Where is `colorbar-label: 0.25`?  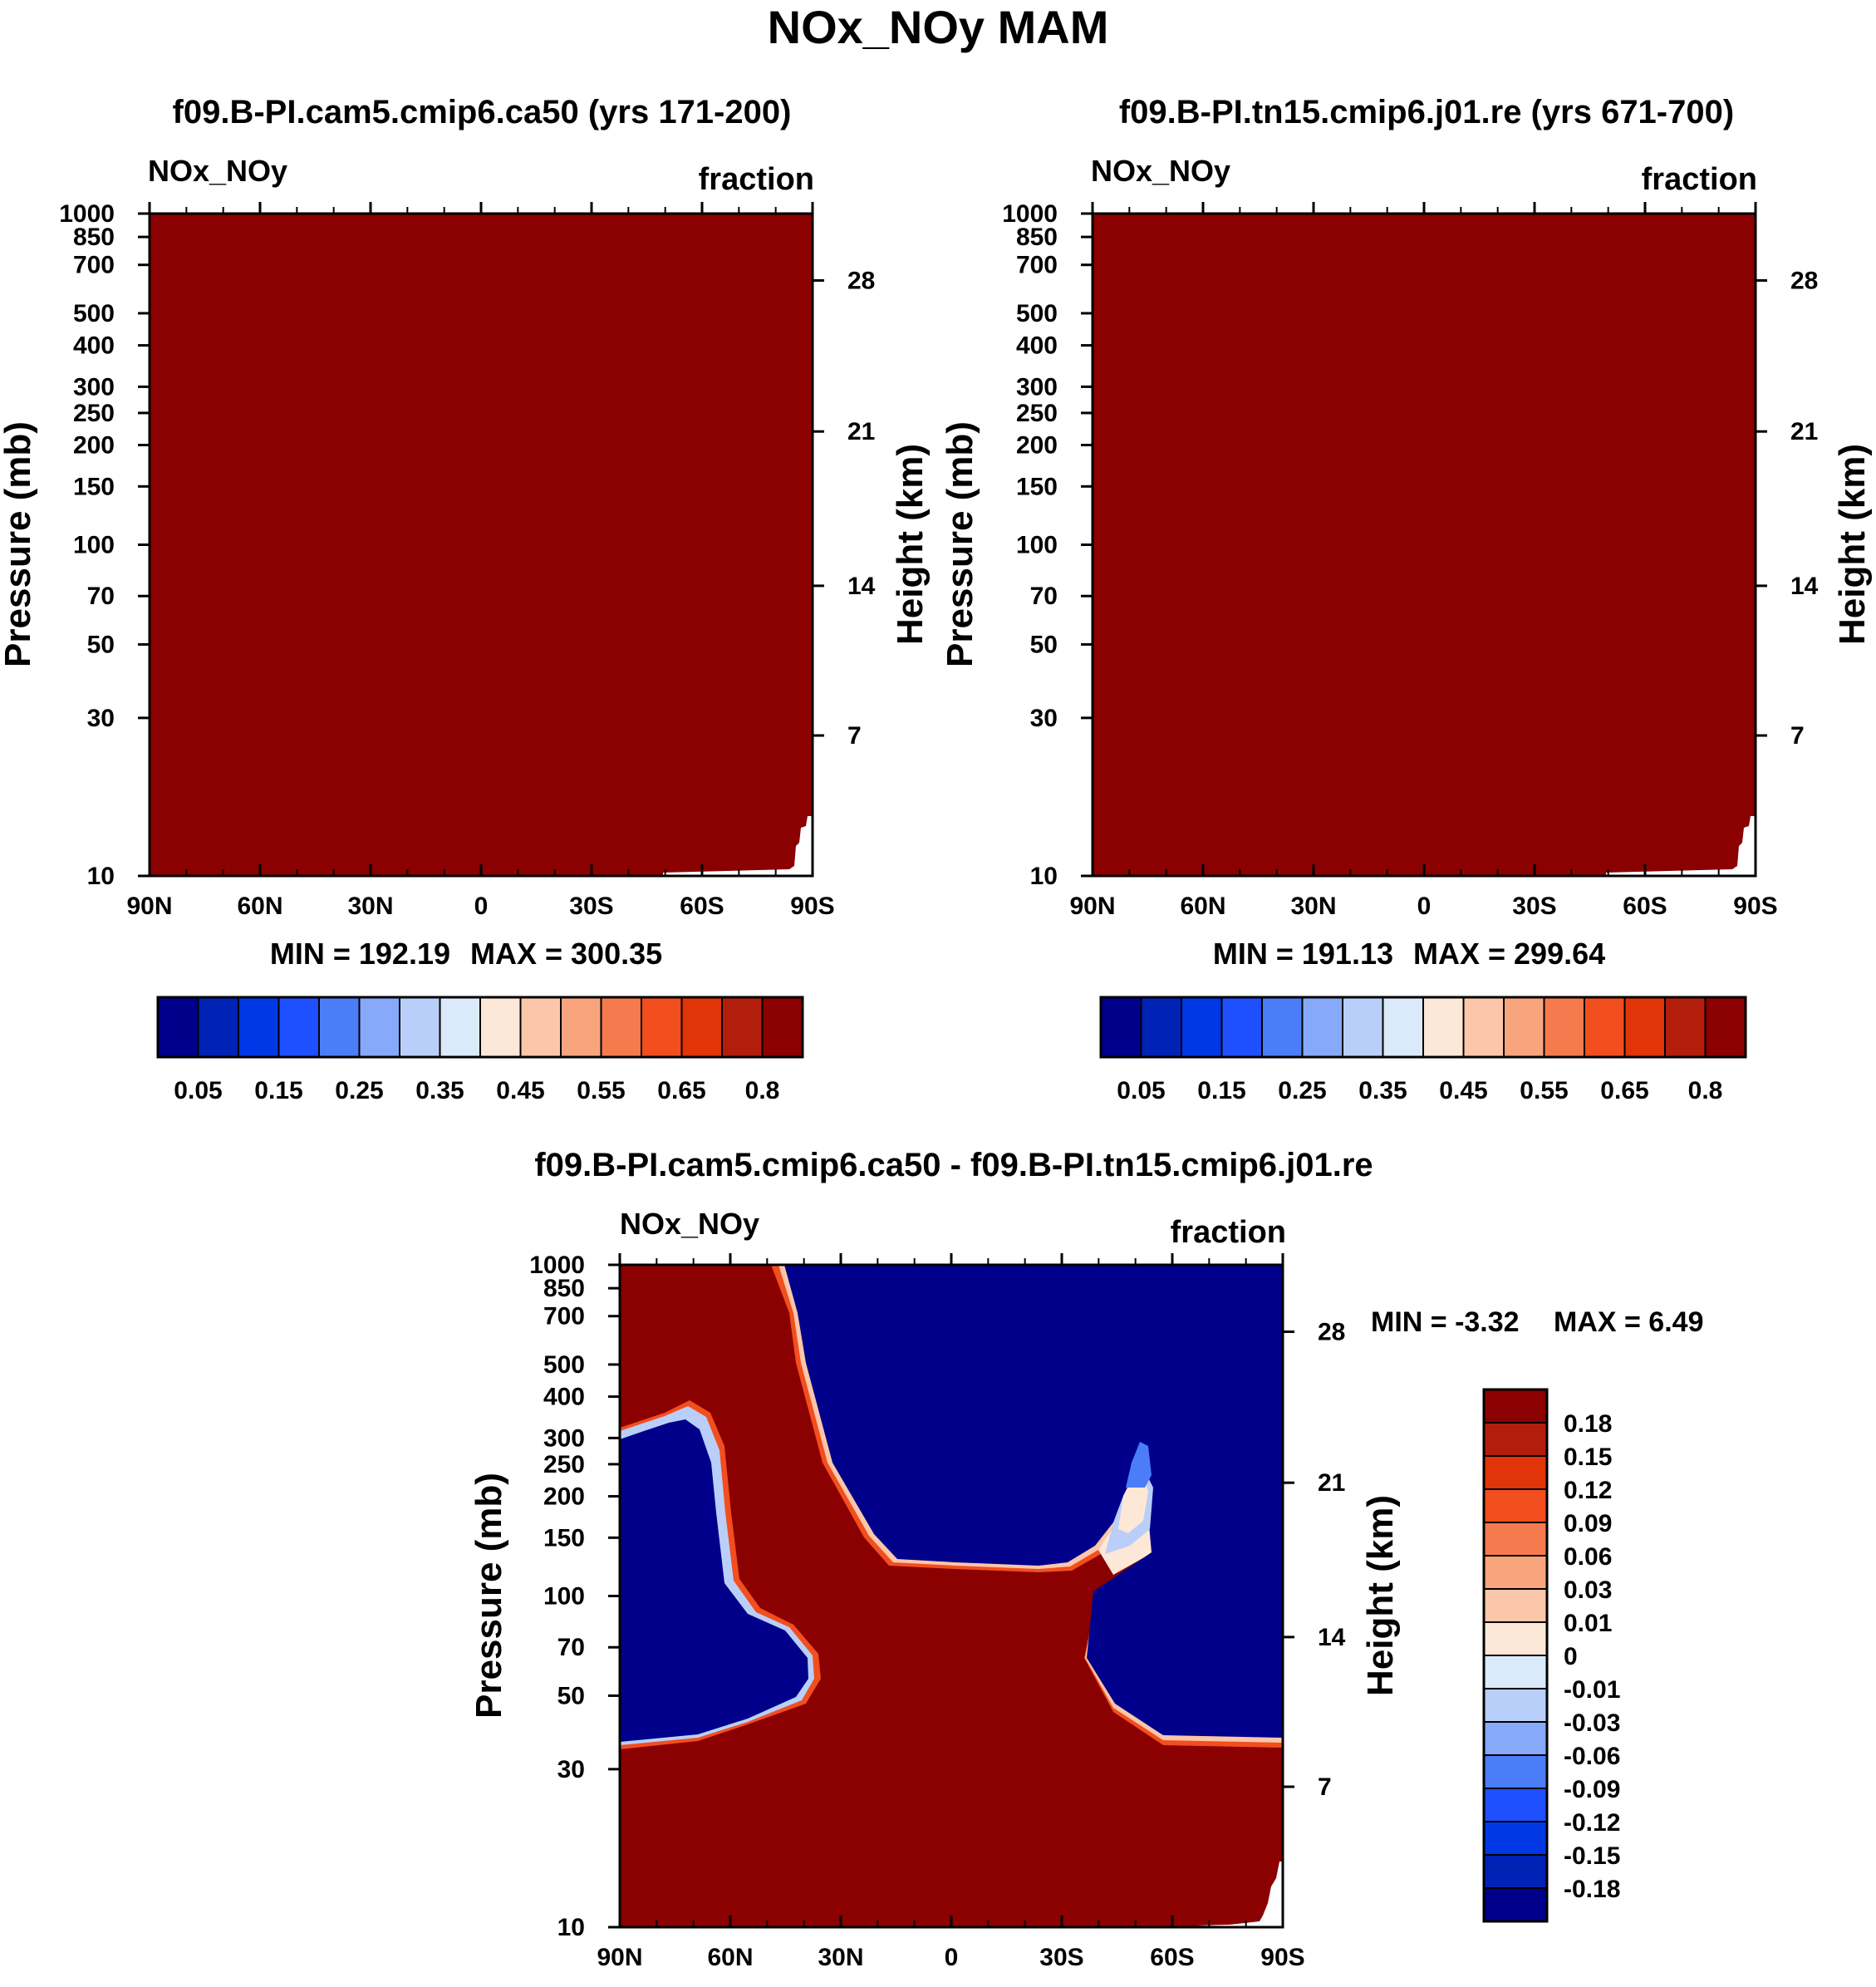
colorbar-label: 0.25 is located at coordinates (359, 1090).